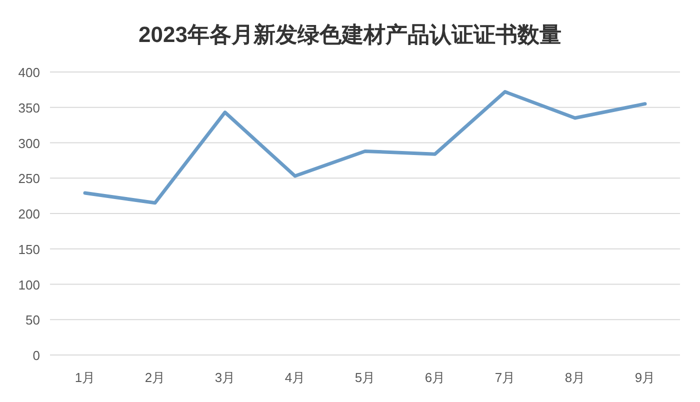 This screenshot has width=700, height=402. What do you see at coordinates (575, 377) in the screenshot?
I see `x-tick-label: 8月` at bounding box center [575, 377].